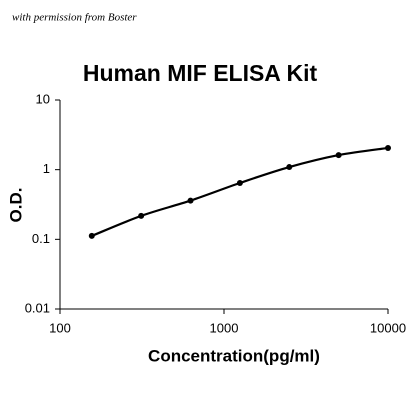  I want to click on x-tick-label: 1000, so click(224, 327).